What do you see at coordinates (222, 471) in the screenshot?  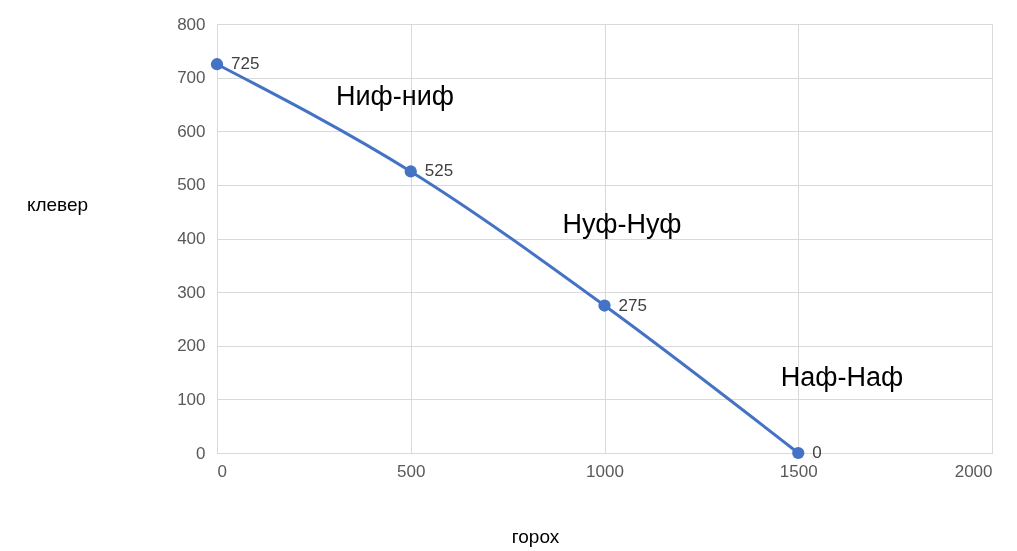 I see `x-tick-label: 0` at bounding box center [222, 471].